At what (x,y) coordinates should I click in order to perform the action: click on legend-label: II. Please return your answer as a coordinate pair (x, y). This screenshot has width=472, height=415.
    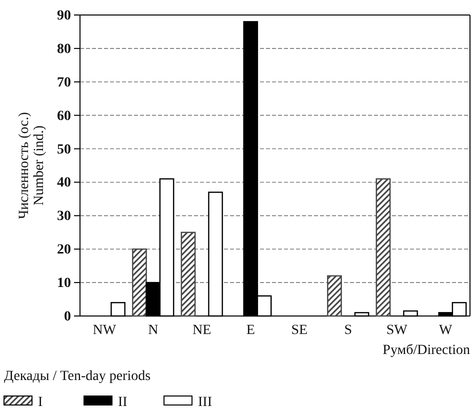
    Looking at the image, I should click on (123, 402).